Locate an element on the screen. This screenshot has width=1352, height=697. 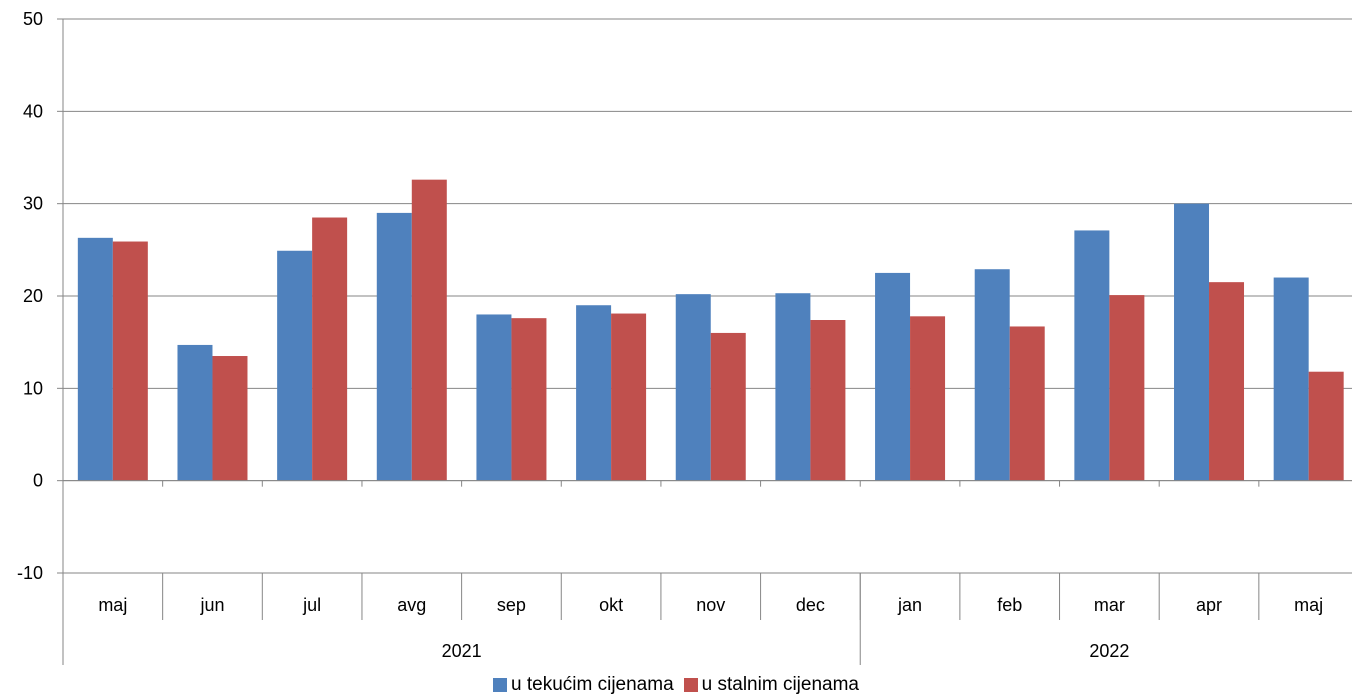
x-tick-label: apr is located at coordinates (1209, 605).